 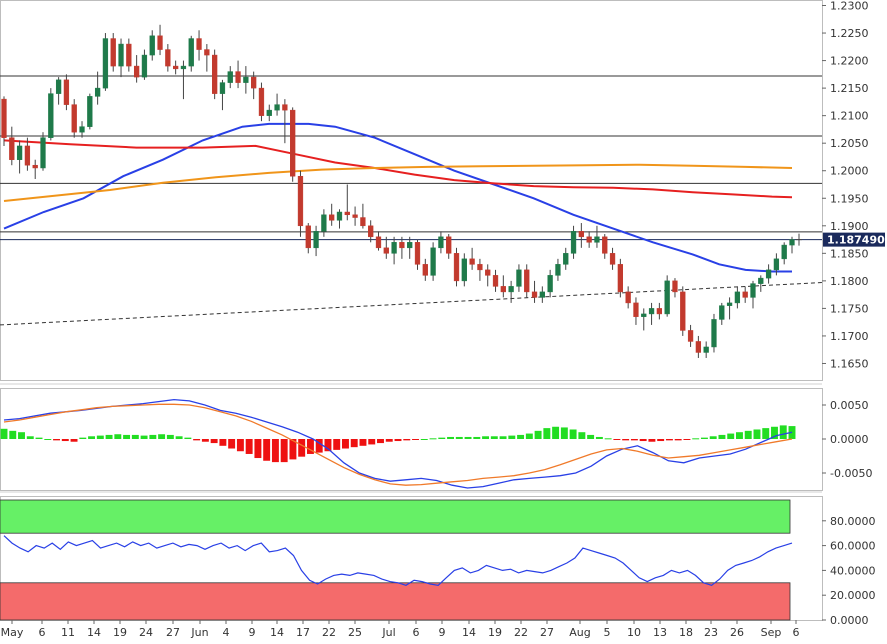 What do you see at coordinates (634, 632) in the screenshot?
I see `x-tick-label: 10` at bounding box center [634, 632].